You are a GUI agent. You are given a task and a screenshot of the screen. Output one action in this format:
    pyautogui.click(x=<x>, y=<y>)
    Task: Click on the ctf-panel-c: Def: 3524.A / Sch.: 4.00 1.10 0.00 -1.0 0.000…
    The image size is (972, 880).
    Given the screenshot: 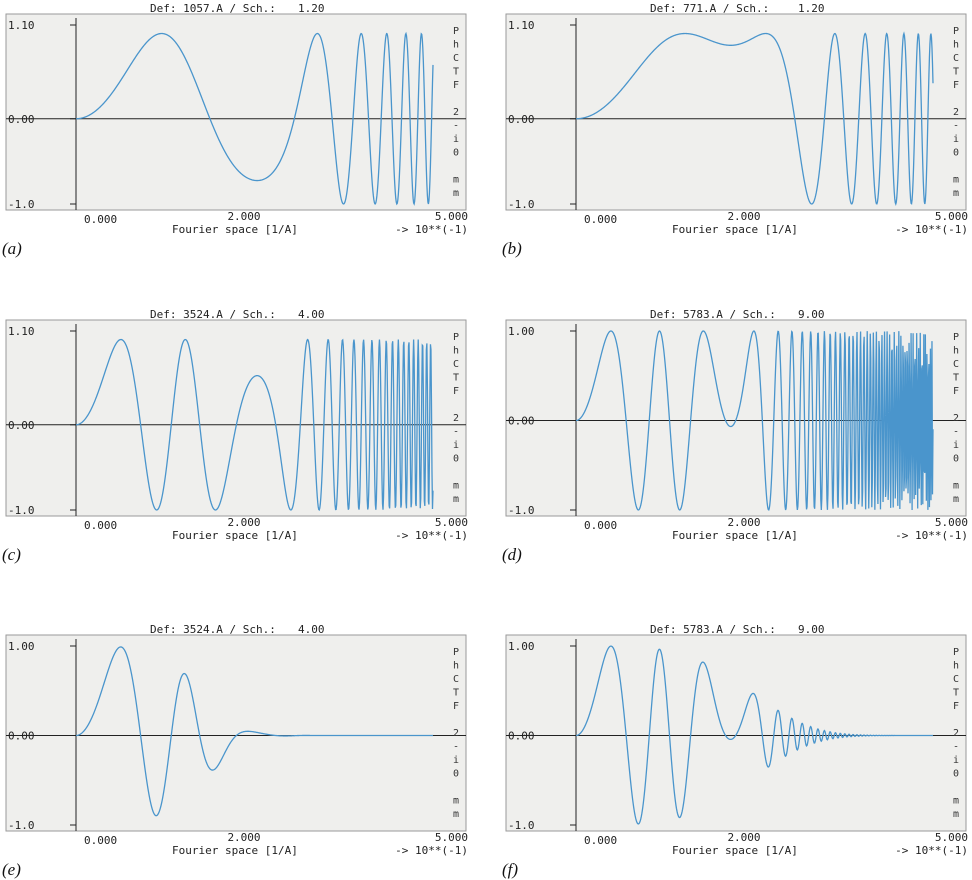 What is the action you would take?
    pyautogui.click(x=235, y=436)
    